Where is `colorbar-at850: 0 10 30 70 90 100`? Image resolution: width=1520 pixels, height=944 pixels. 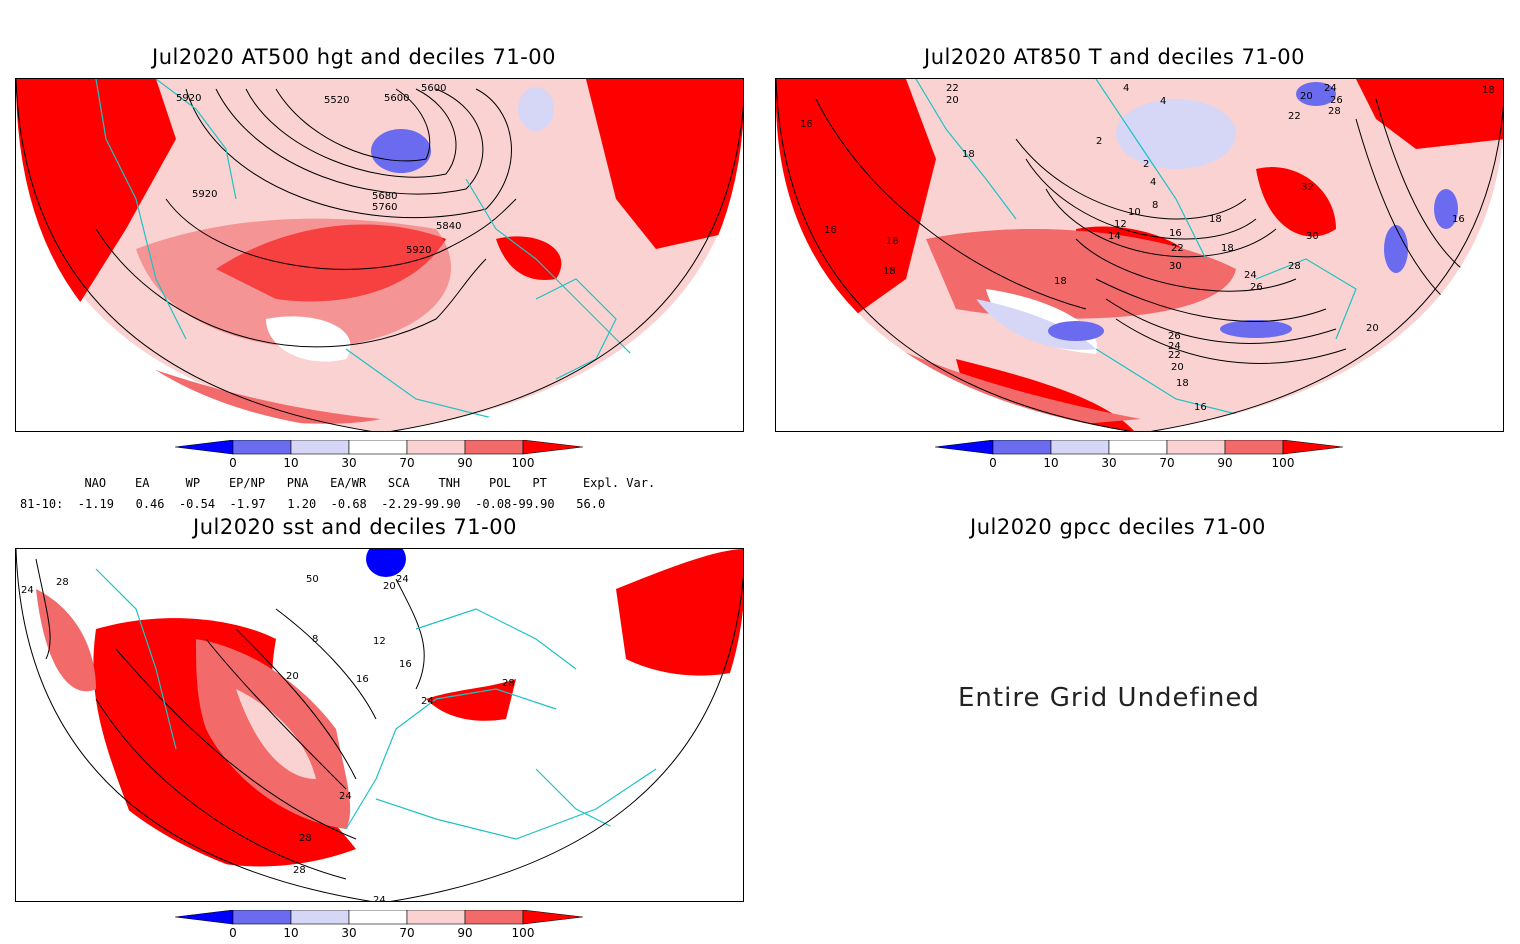
colorbar-at850: 0 10 30 70 90 100 is located at coordinates (1139, 454).